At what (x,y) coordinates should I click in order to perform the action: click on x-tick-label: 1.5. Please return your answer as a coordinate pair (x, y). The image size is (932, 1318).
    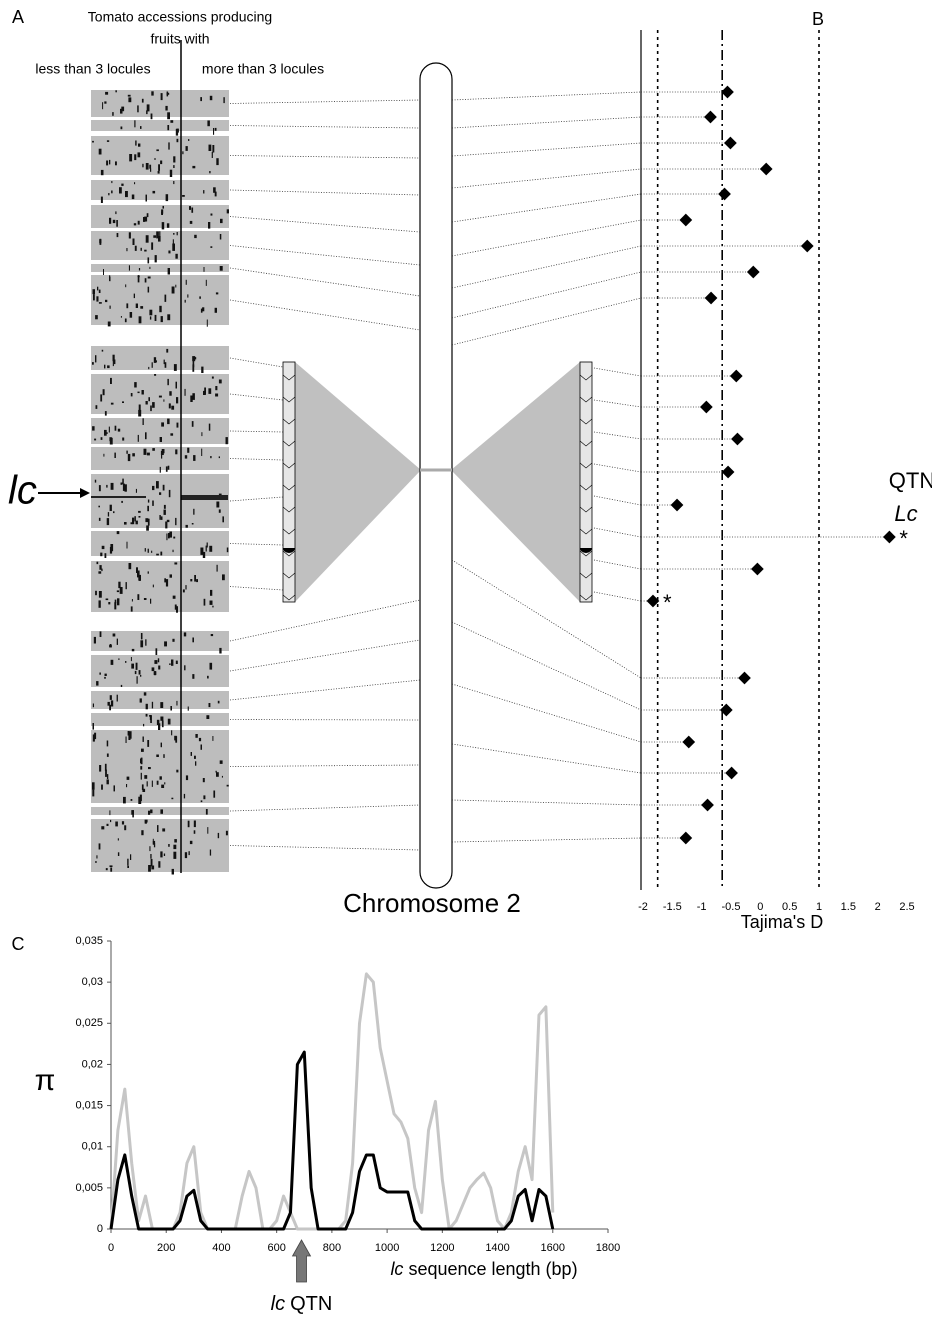
    Looking at the image, I should click on (848, 907).